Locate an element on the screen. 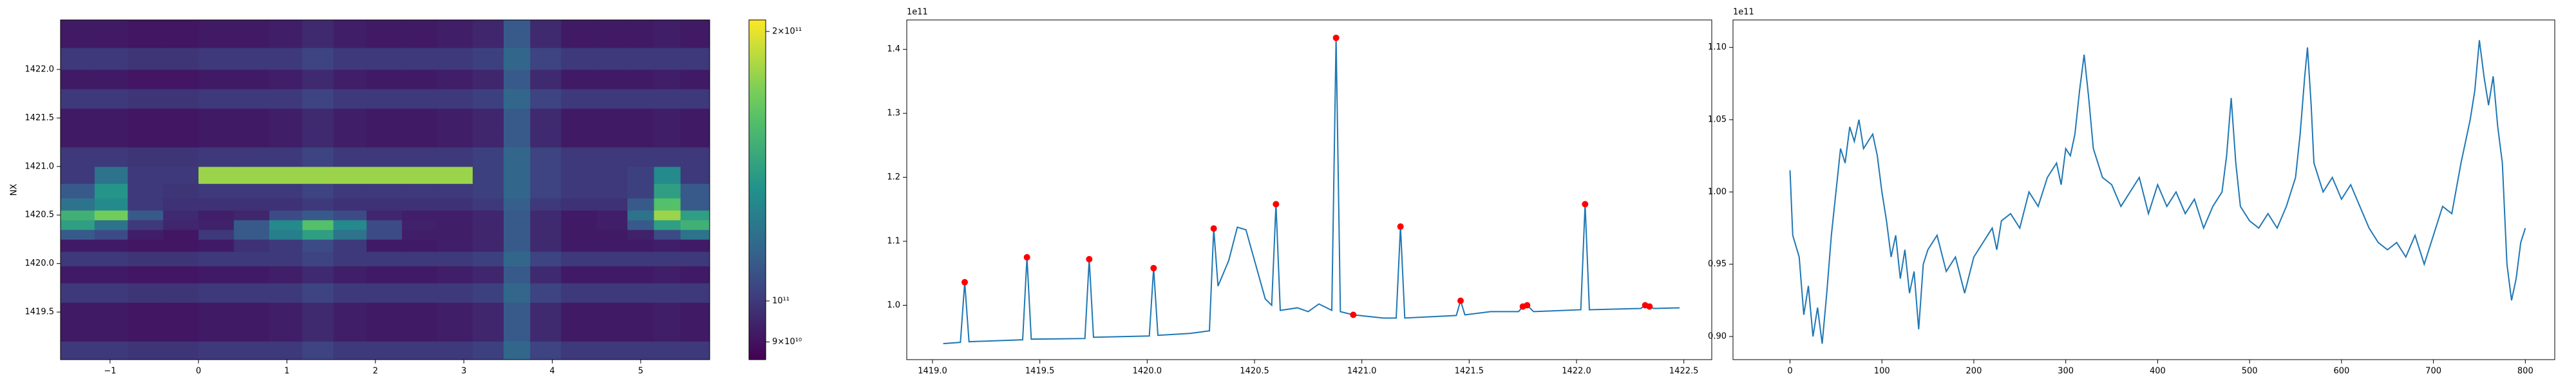  x-tick-label: 200 is located at coordinates (1974, 371).